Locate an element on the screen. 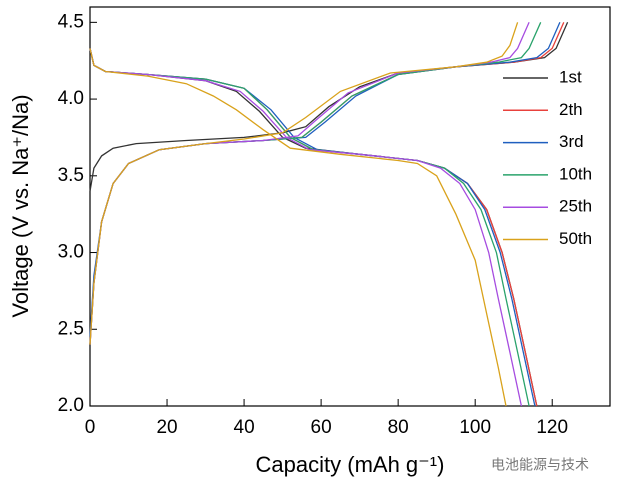 The image size is (622, 493). legend-label: 25th is located at coordinates (575, 206).